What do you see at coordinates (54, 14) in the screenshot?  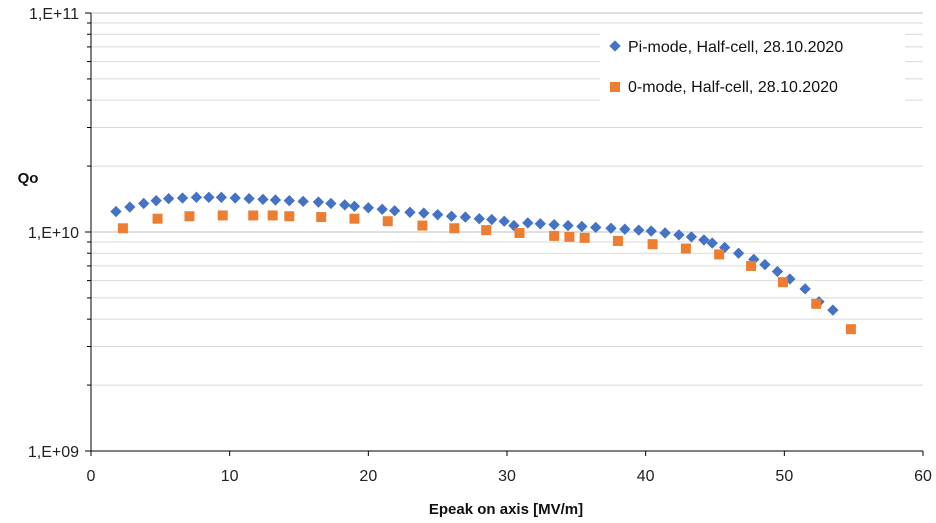 I see `y-tick-label: 1,E+11` at bounding box center [54, 14].